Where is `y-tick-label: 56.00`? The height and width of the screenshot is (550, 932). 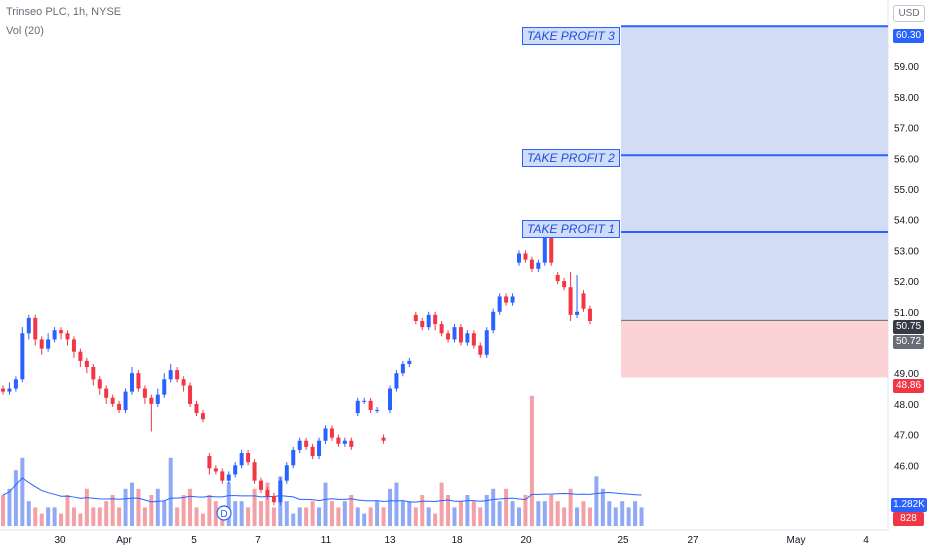
y-tick-label: 56.00 is located at coordinates (906, 159).